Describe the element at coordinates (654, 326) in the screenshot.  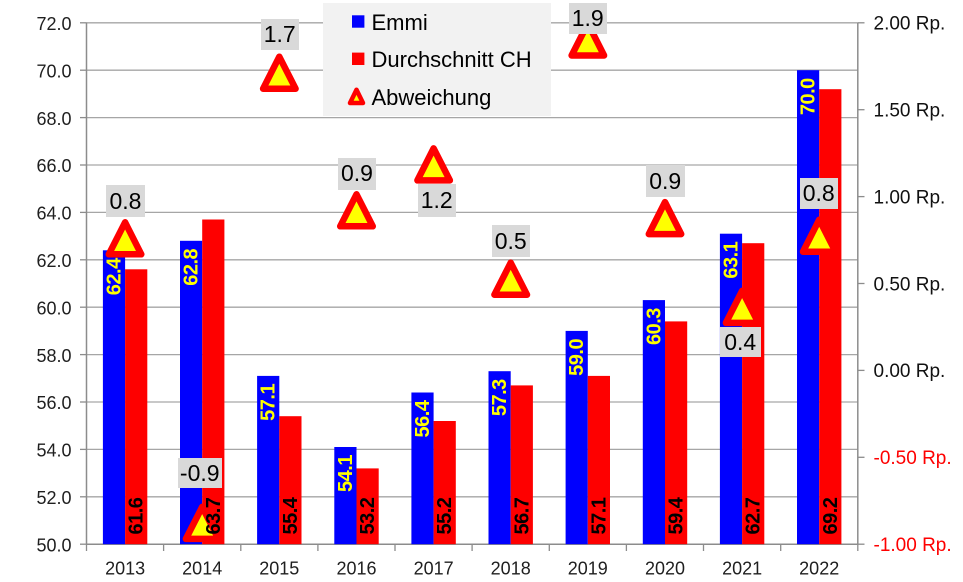
I see `svg-text: 60.3` at that location.